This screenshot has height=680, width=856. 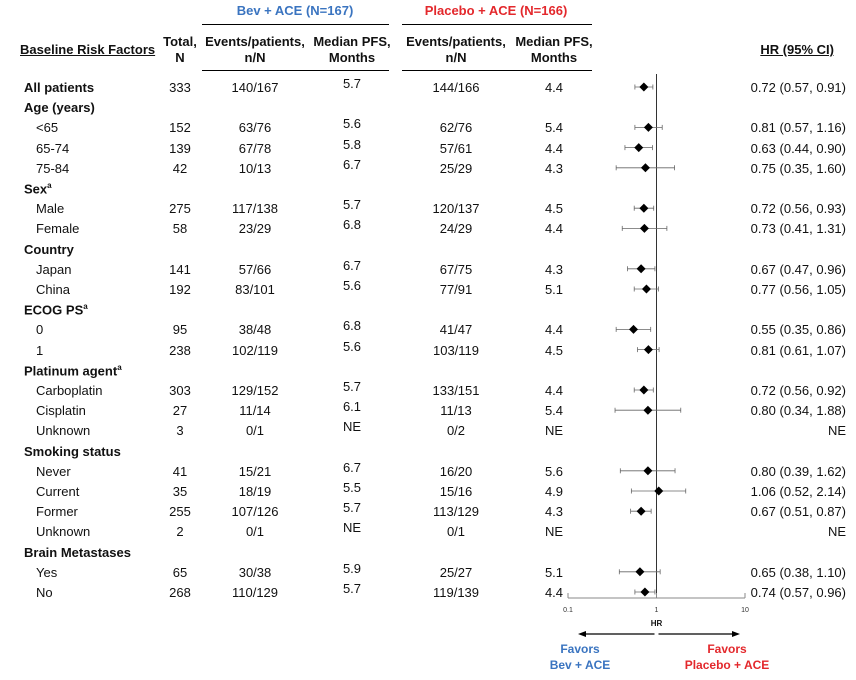 I want to click on pl-pfs-cell: 4.5, so click(x=554, y=209).